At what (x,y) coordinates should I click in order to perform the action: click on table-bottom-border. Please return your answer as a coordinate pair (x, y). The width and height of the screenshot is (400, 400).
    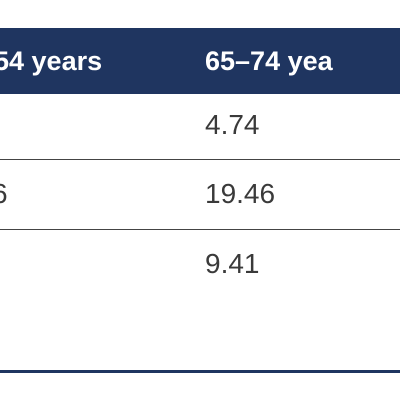
    Looking at the image, I should click on (200, 371).